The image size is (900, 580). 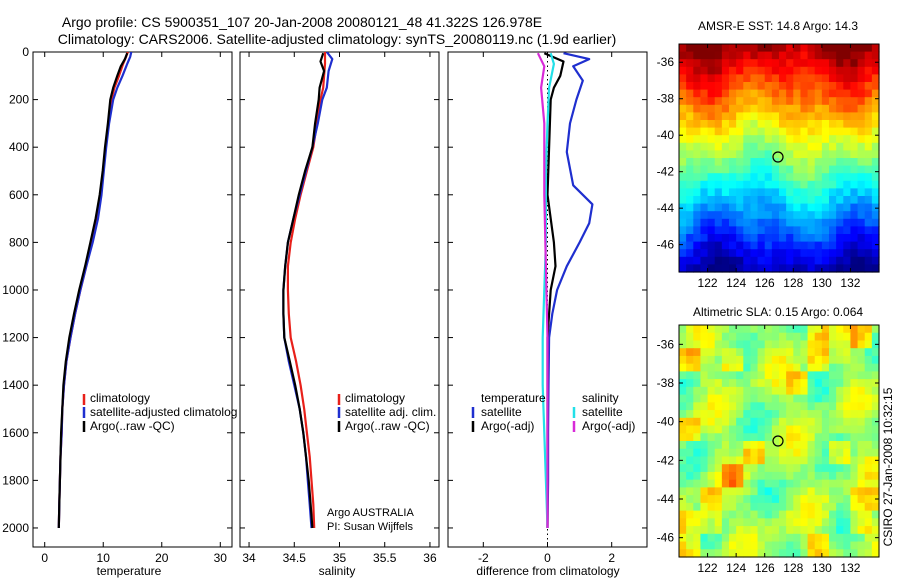 I want to click on map-y-tick-label: -46, so click(x=666, y=538).